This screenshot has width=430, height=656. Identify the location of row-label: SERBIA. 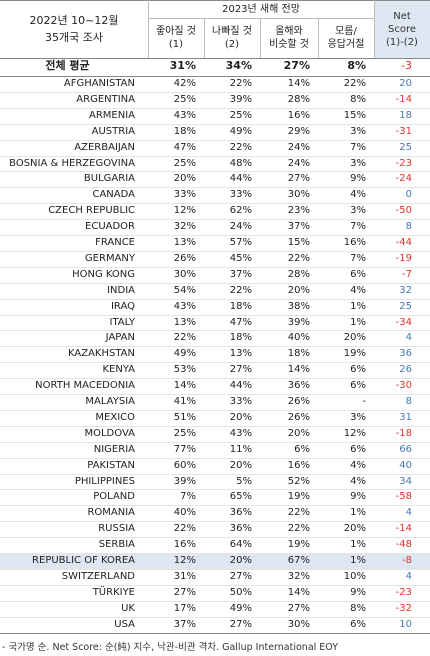
(116, 545).